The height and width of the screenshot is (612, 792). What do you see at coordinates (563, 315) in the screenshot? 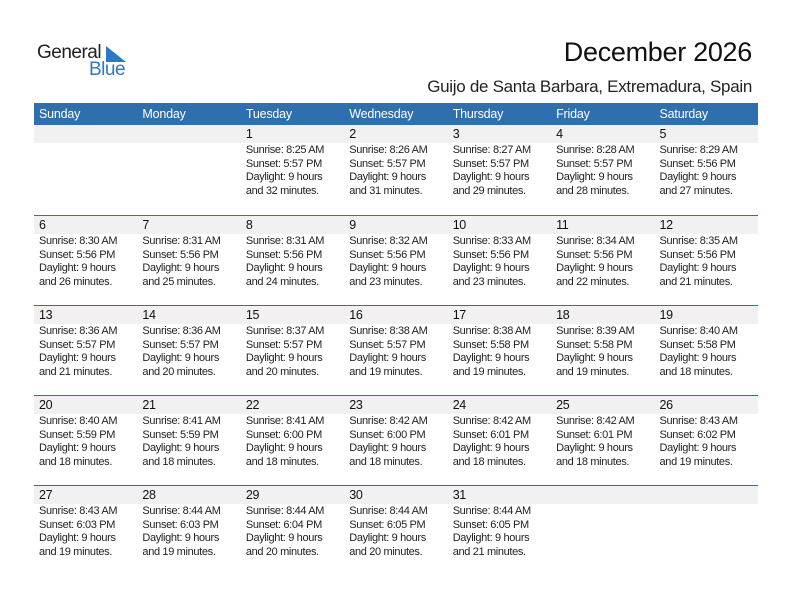
I see `day-number: 18` at bounding box center [563, 315].